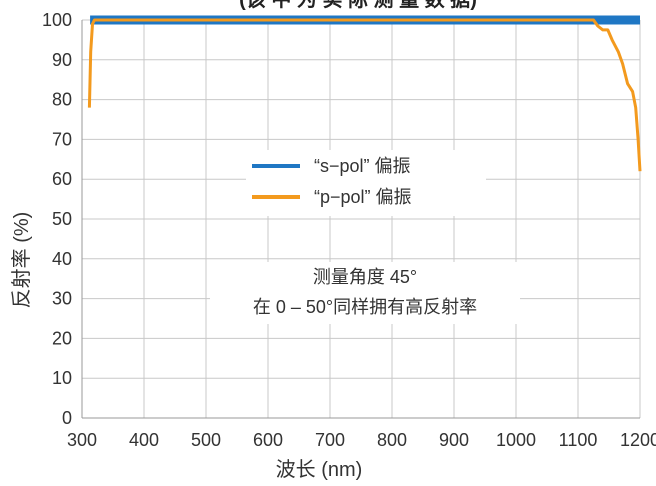  I want to click on legend-box, so click(366, 183).